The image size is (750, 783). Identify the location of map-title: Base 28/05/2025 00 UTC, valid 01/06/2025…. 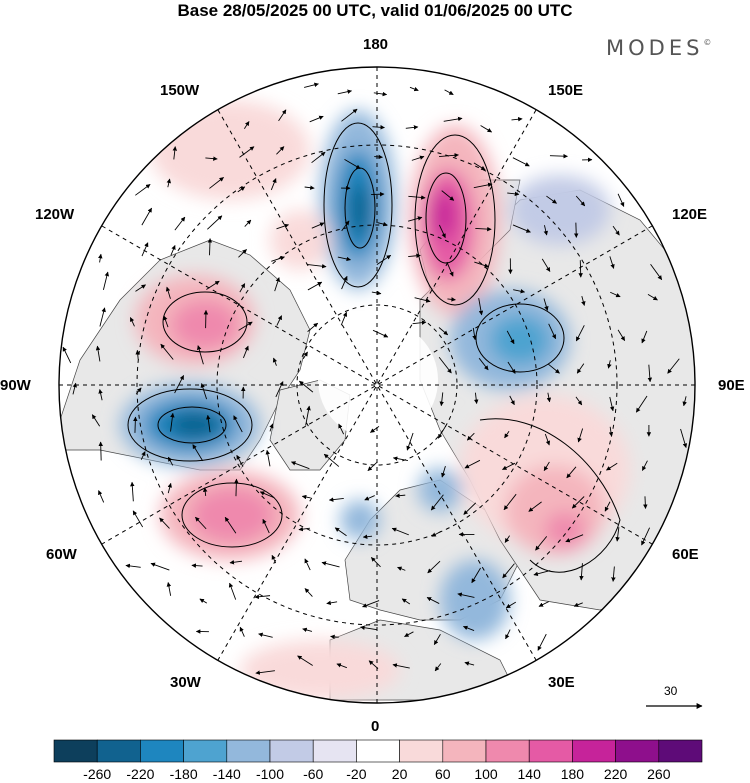
(375, 10).